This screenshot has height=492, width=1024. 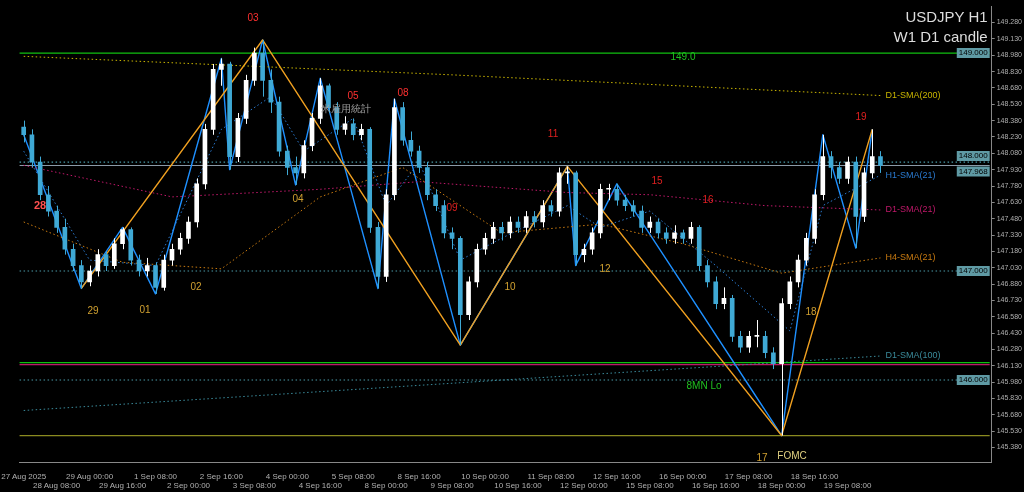 I want to click on x-tick-label: 18 Sep 16:00, so click(x=814, y=476).